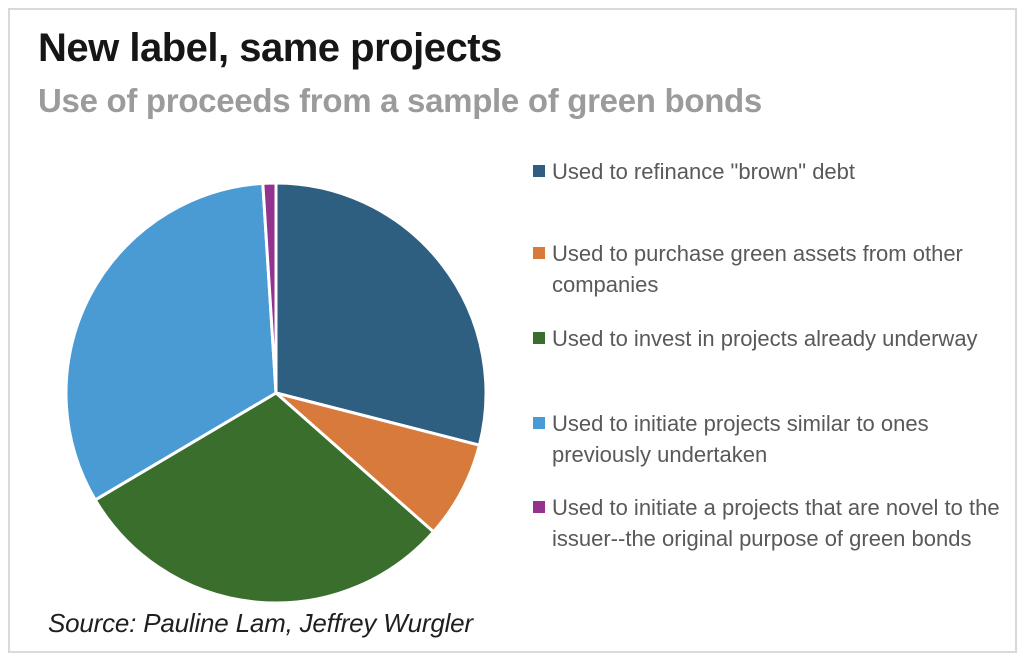 Image resolution: width=1024 pixels, height=664 pixels. What do you see at coordinates (539, 171) in the screenshot?
I see `legend-swatch-dark-blue-icon` at bounding box center [539, 171].